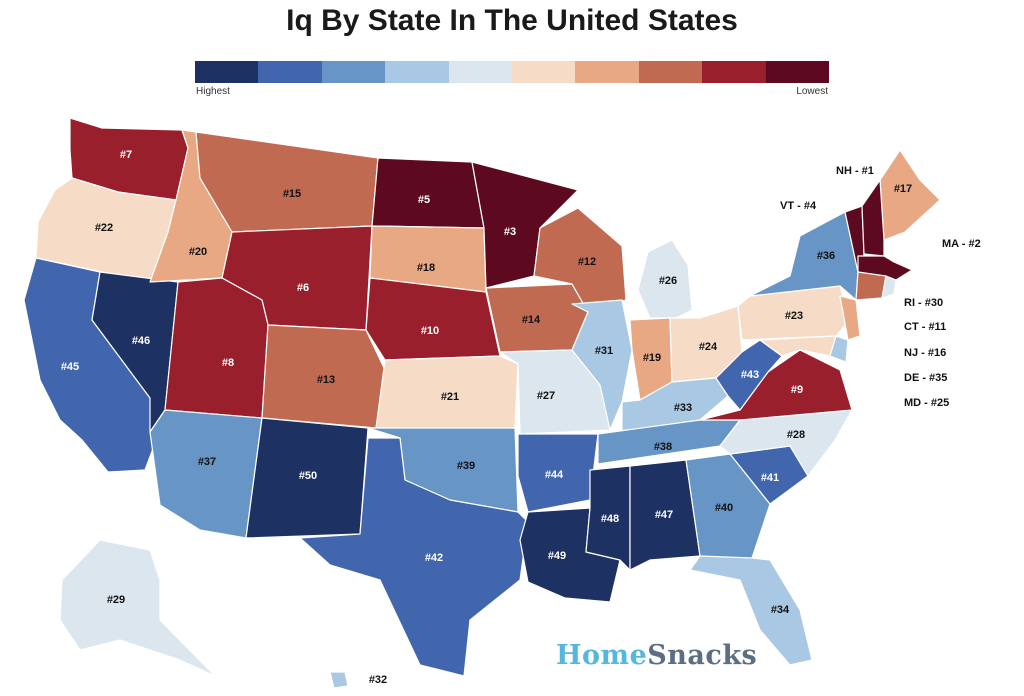 The image size is (1024, 696). I want to click on label-VA: #9, so click(797, 390).